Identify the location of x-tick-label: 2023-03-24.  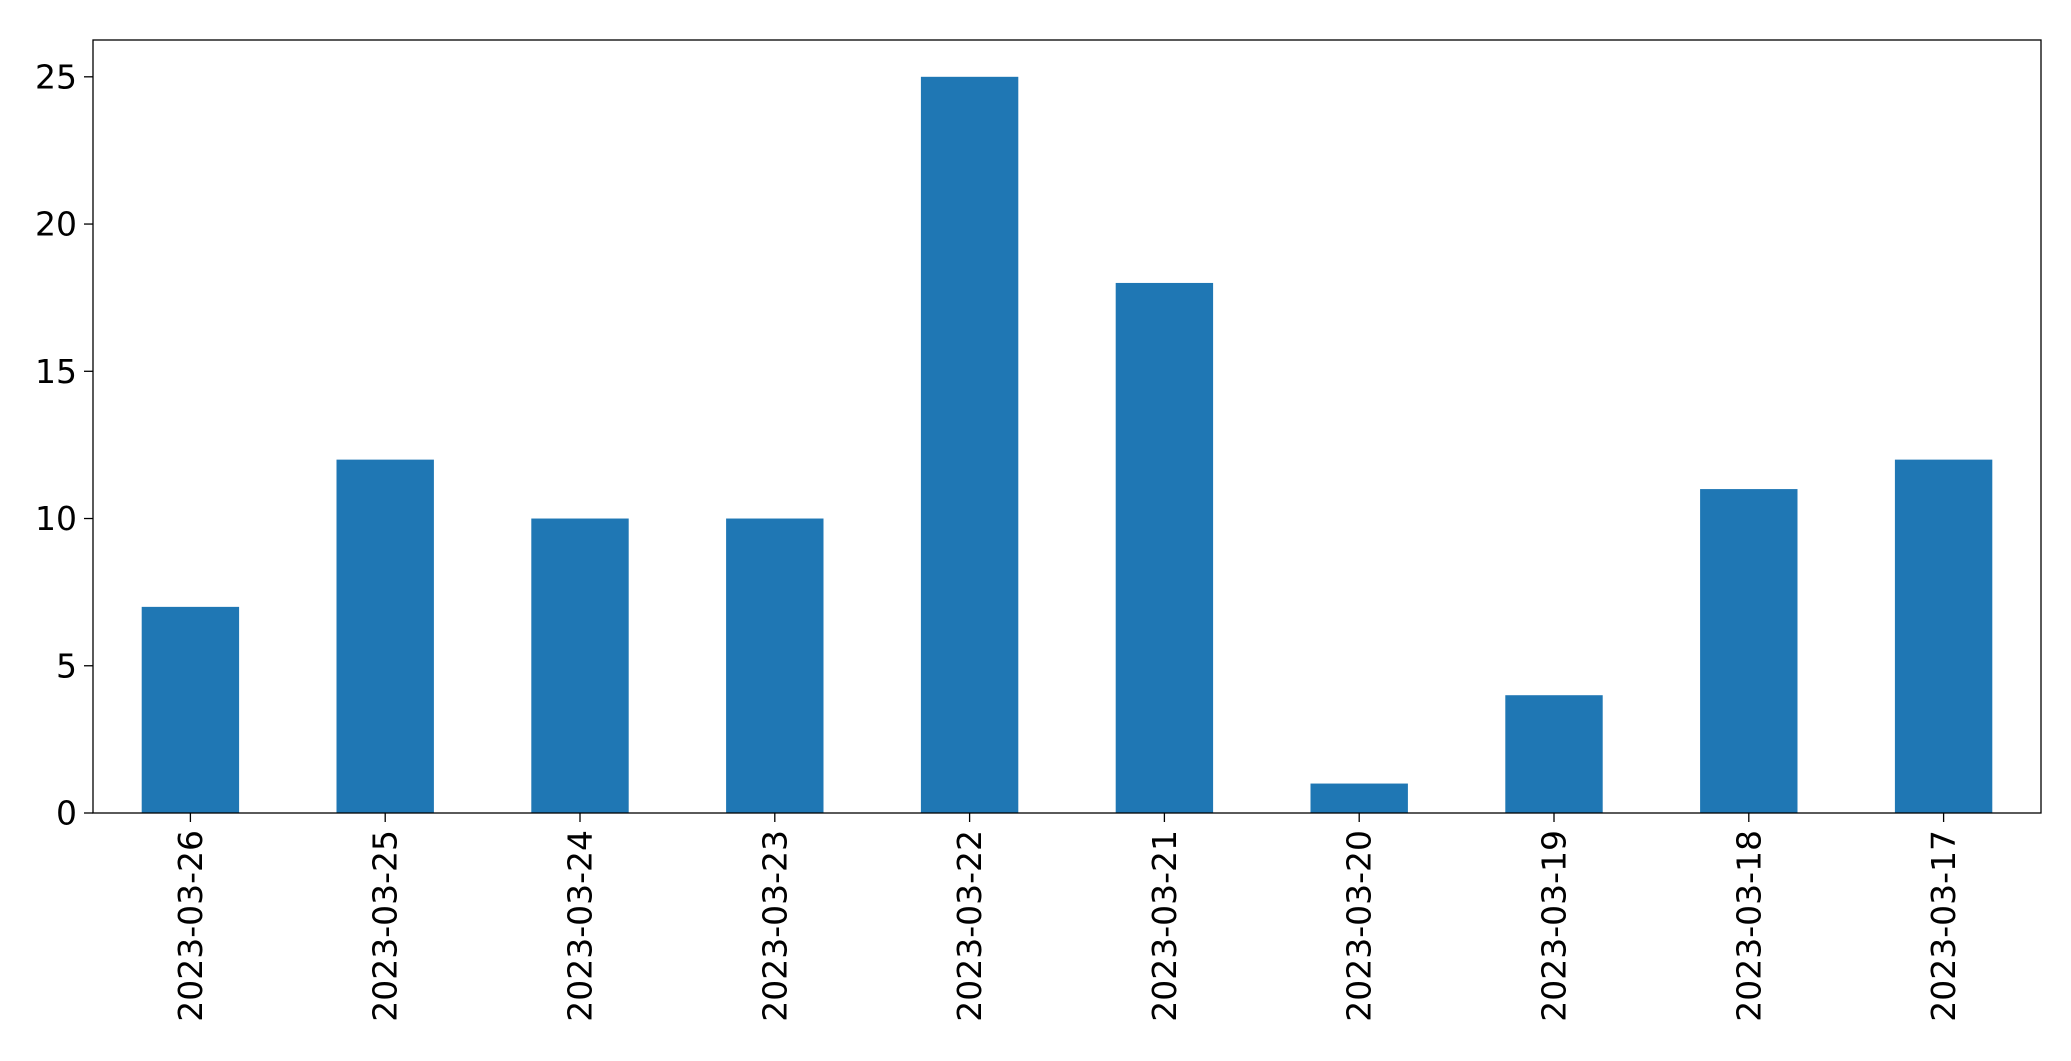
(580, 926).